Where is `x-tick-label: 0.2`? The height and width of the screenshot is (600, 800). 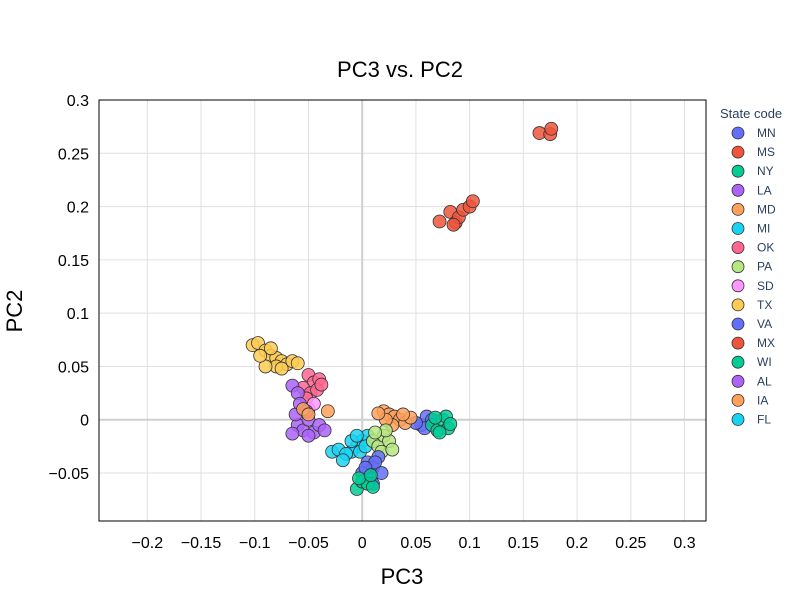 x-tick-label: 0.2 is located at coordinates (577, 543).